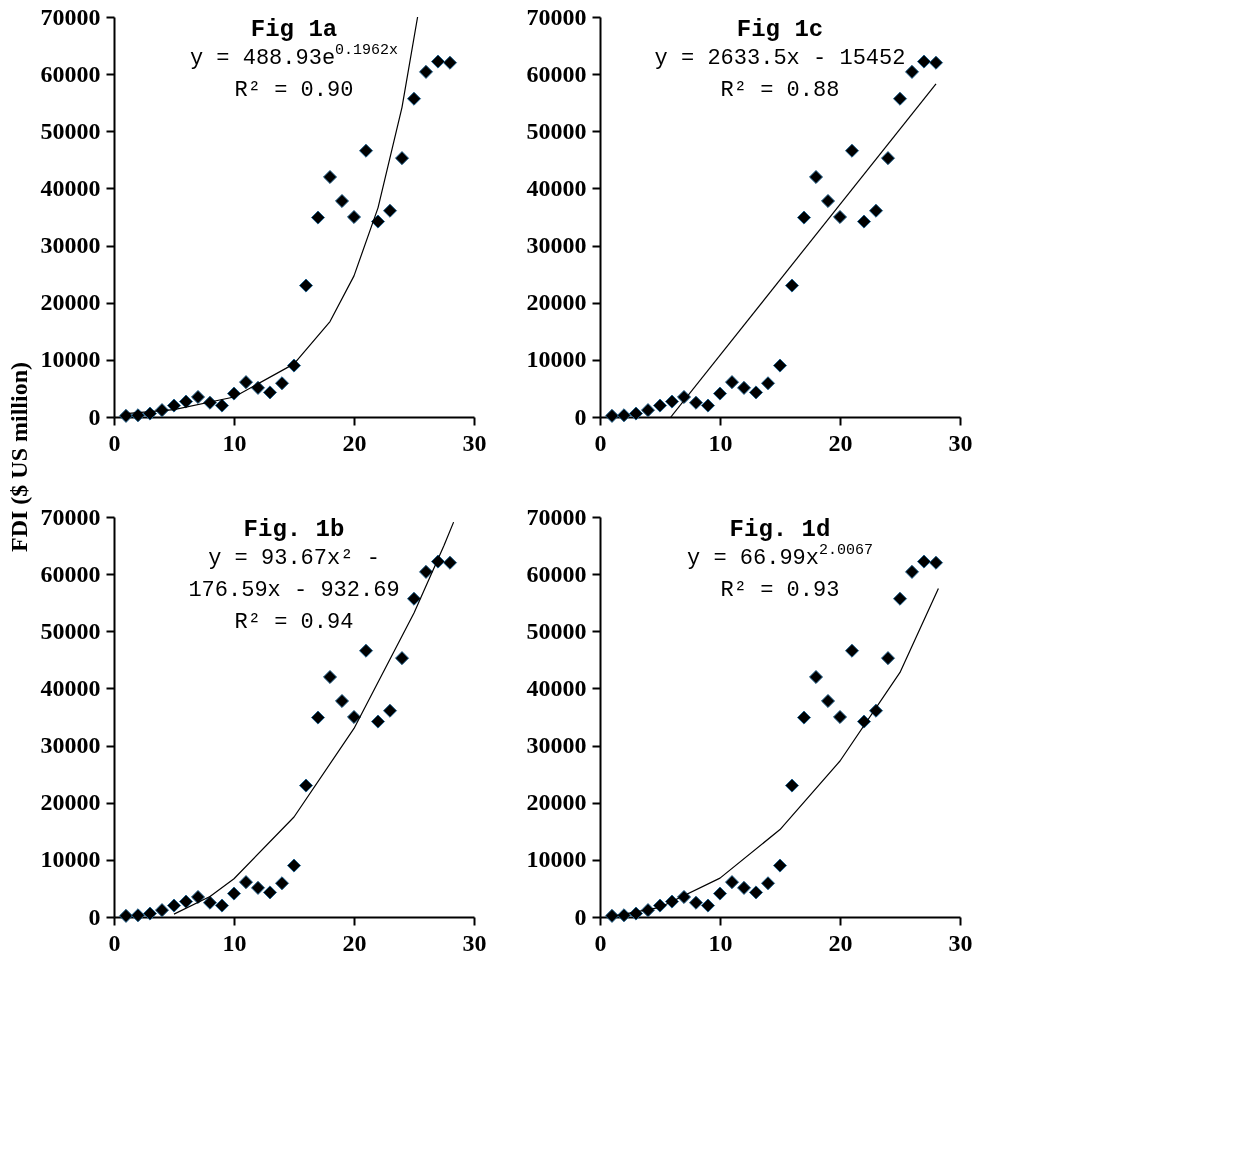  What do you see at coordinates (294, 590) in the screenshot?
I see `annotation: 176.59x - 932.69` at bounding box center [294, 590].